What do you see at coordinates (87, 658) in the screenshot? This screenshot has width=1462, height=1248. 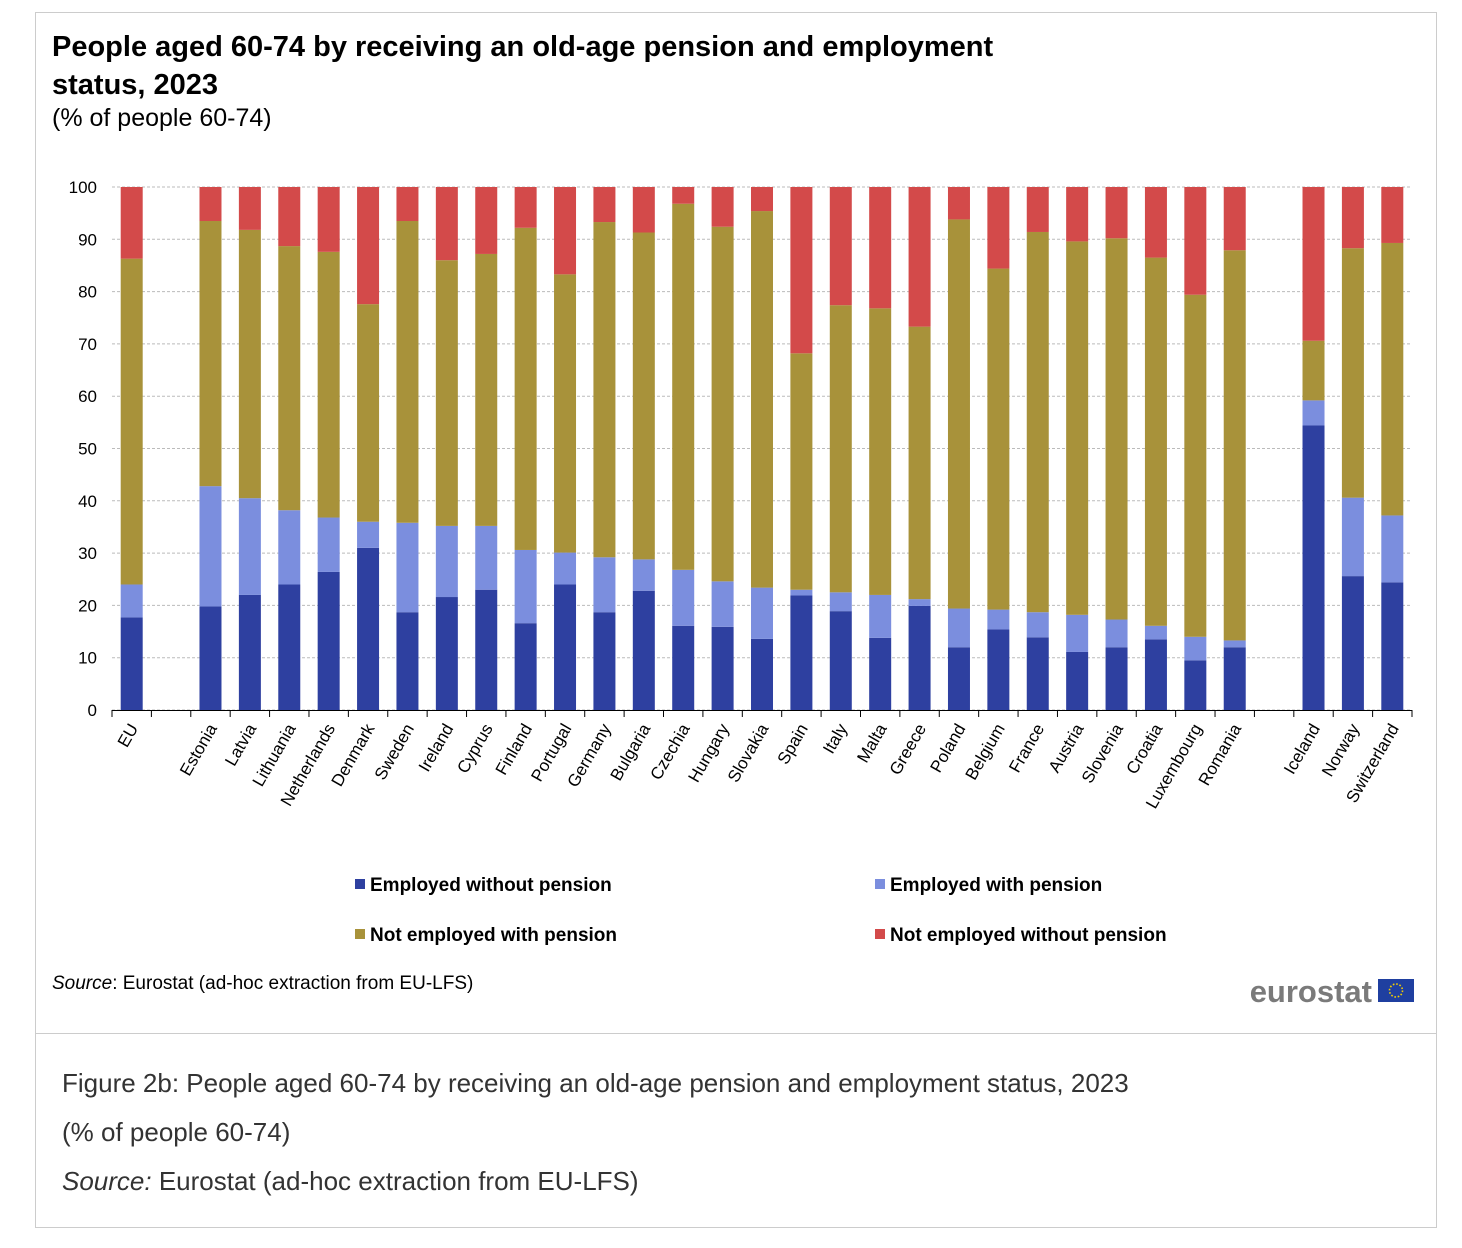 I see `y-tick-label: 10` at bounding box center [87, 658].